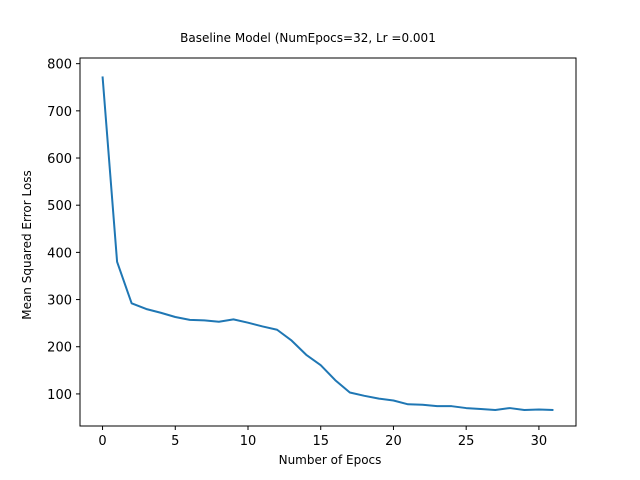 Image resolution: width=640 pixels, height=480 pixels. What do you see at coordinates (320, 441) in the screenshot?
I see `x-tick-label: 15` at bounding box center [320, 441].